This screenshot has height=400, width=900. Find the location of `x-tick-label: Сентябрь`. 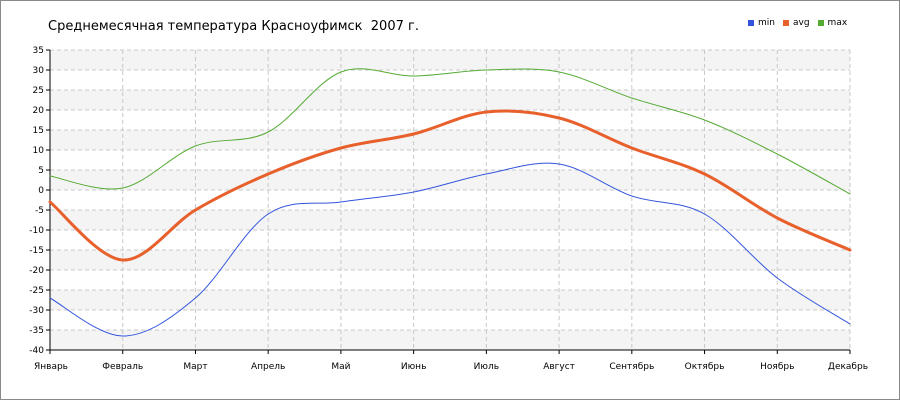

x-tick-label: Сентябрь is located at coordinates (631, 367).